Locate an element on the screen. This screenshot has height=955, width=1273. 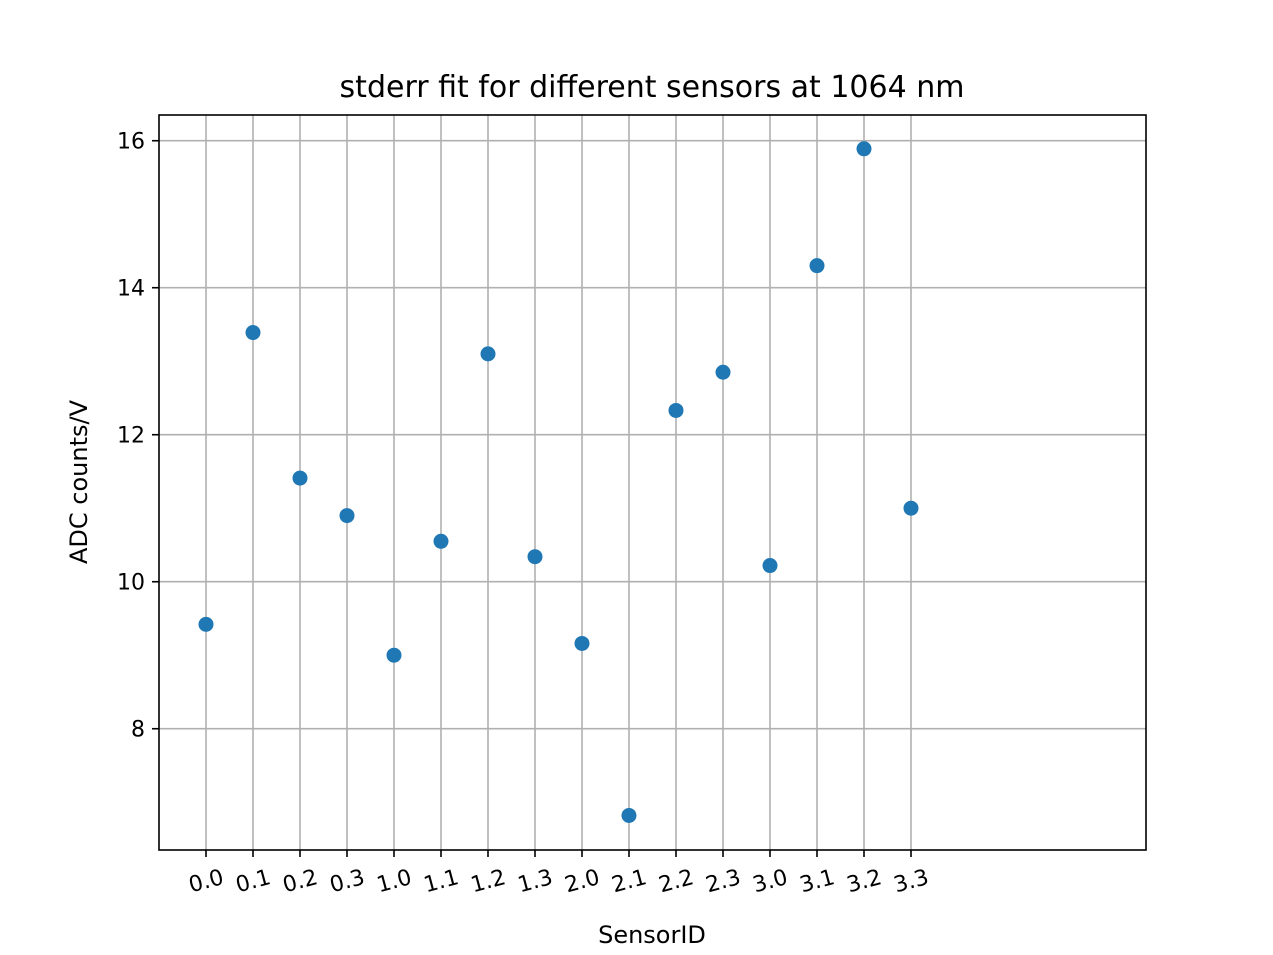
x-tick-label: 1.2 is located at coordinates (488, 881).